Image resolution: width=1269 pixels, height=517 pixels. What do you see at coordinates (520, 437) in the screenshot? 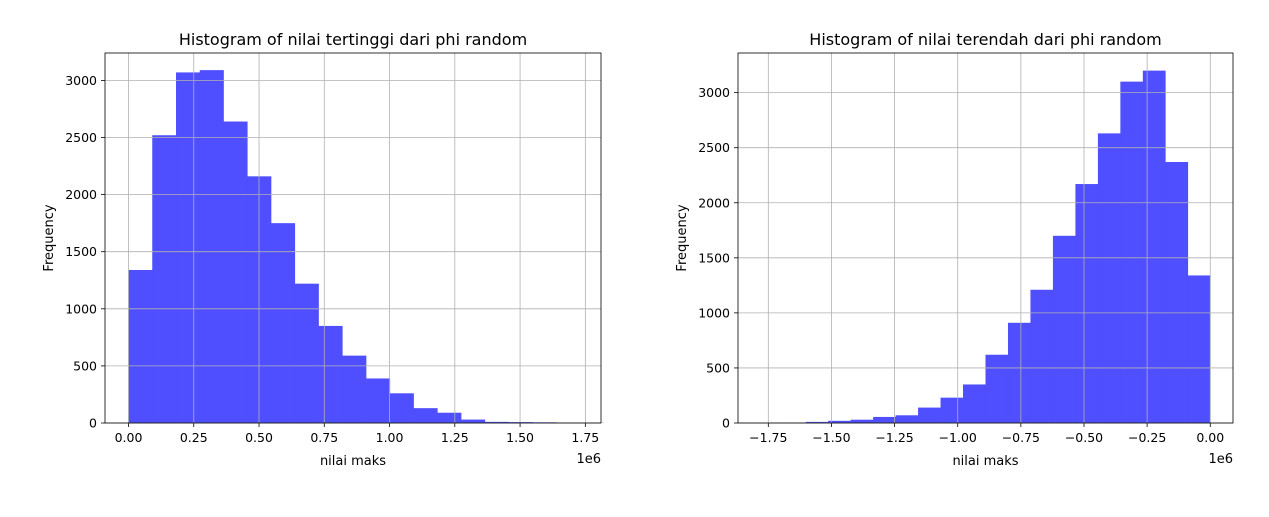
I see `x-tick-label: 1.50` at bounding box center [520, 437].